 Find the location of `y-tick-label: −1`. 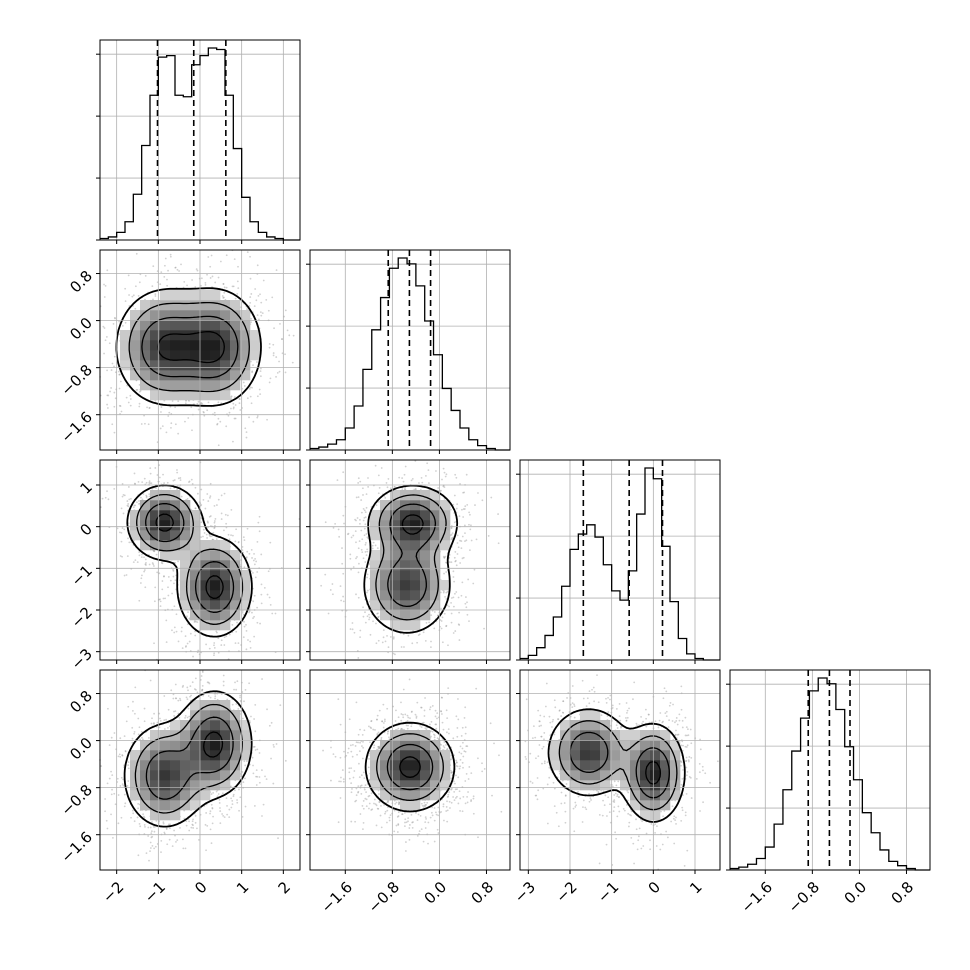

y-tick-label: −1 is located at coordinates (82, 576).